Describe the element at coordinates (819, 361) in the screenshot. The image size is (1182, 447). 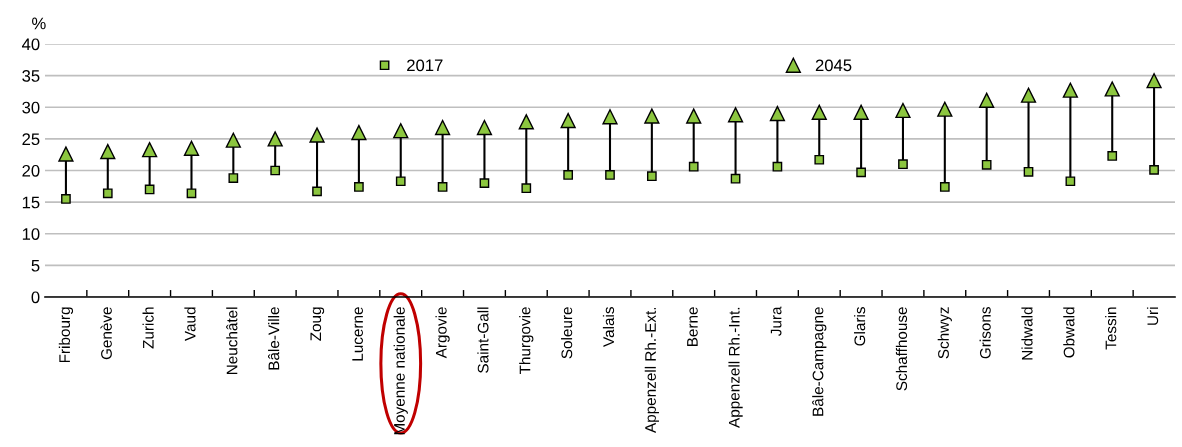
I see `x-tick-label: Bâle-Campagne` at that location.